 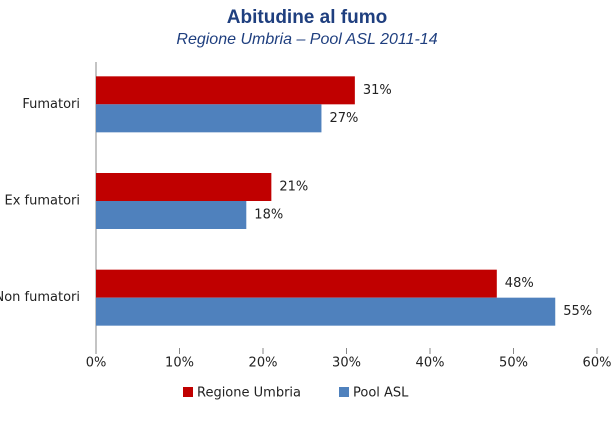 I want to click on legend-label: Pool ASL, so click(x=381, y=393).